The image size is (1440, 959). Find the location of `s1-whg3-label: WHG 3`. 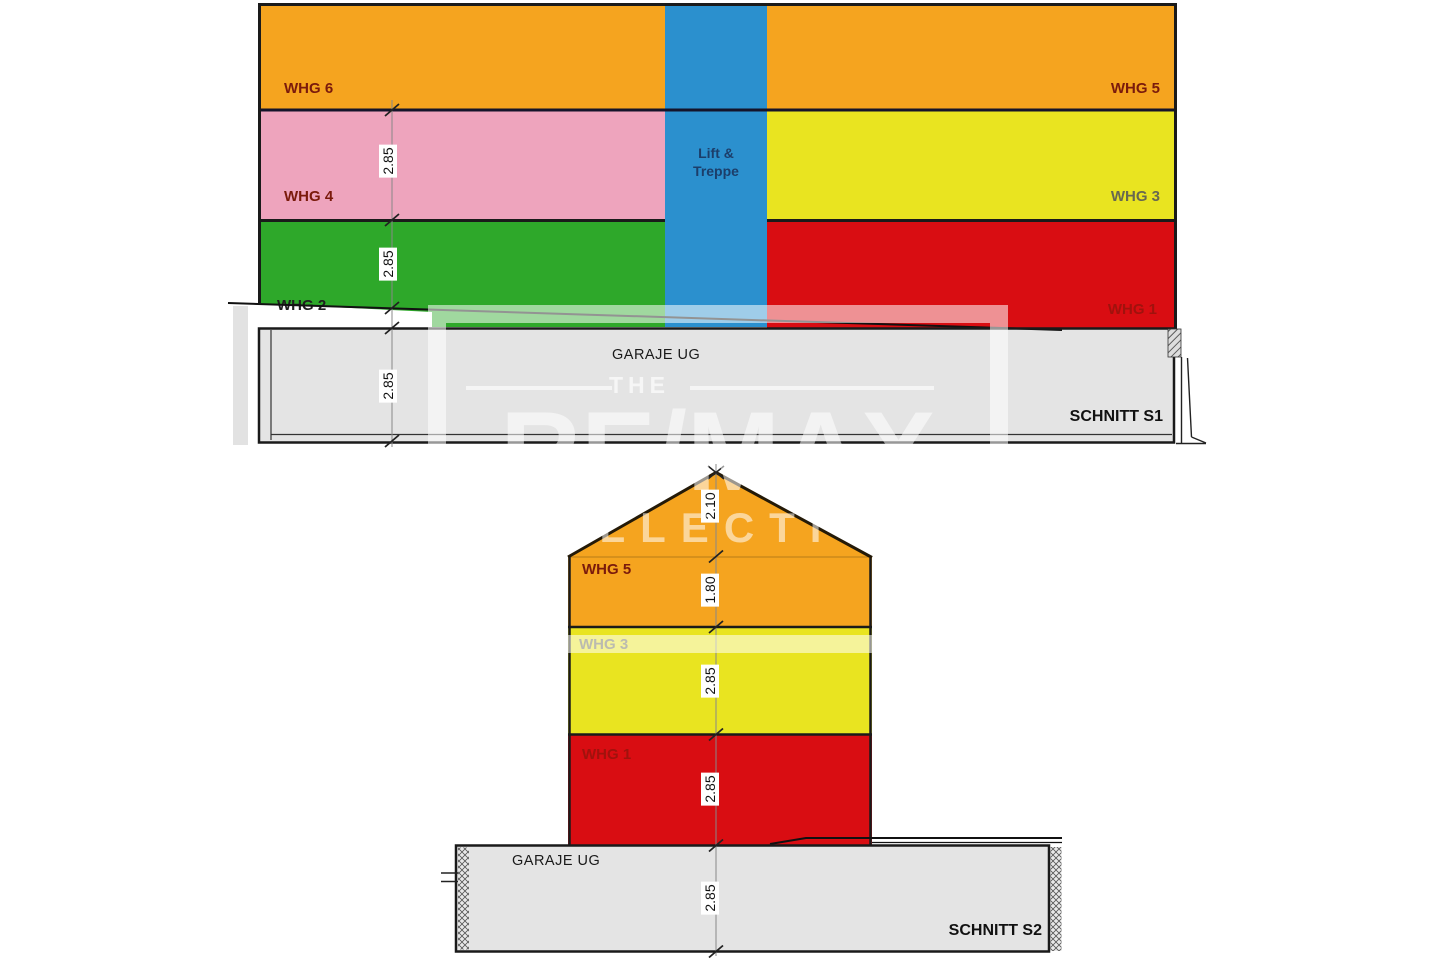

s1-whg3-label: WHG 3 is located at coordinates (1135, 196).